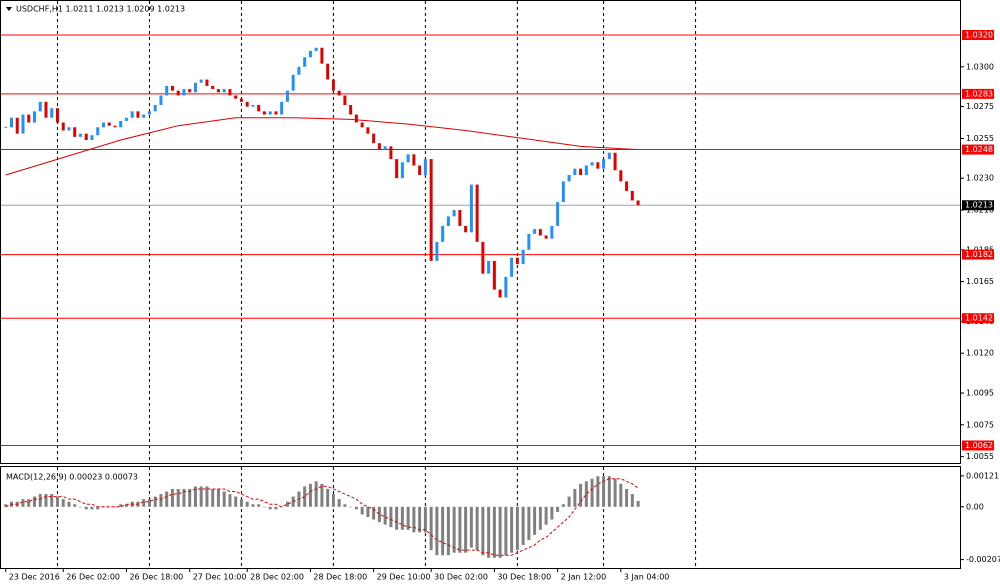  What do you see at coordinates (72, 477) in the screenshot?
I see `macd-title: MACD(12,26,9) 0.00023 0.00073` at bounding box center [72, 477].